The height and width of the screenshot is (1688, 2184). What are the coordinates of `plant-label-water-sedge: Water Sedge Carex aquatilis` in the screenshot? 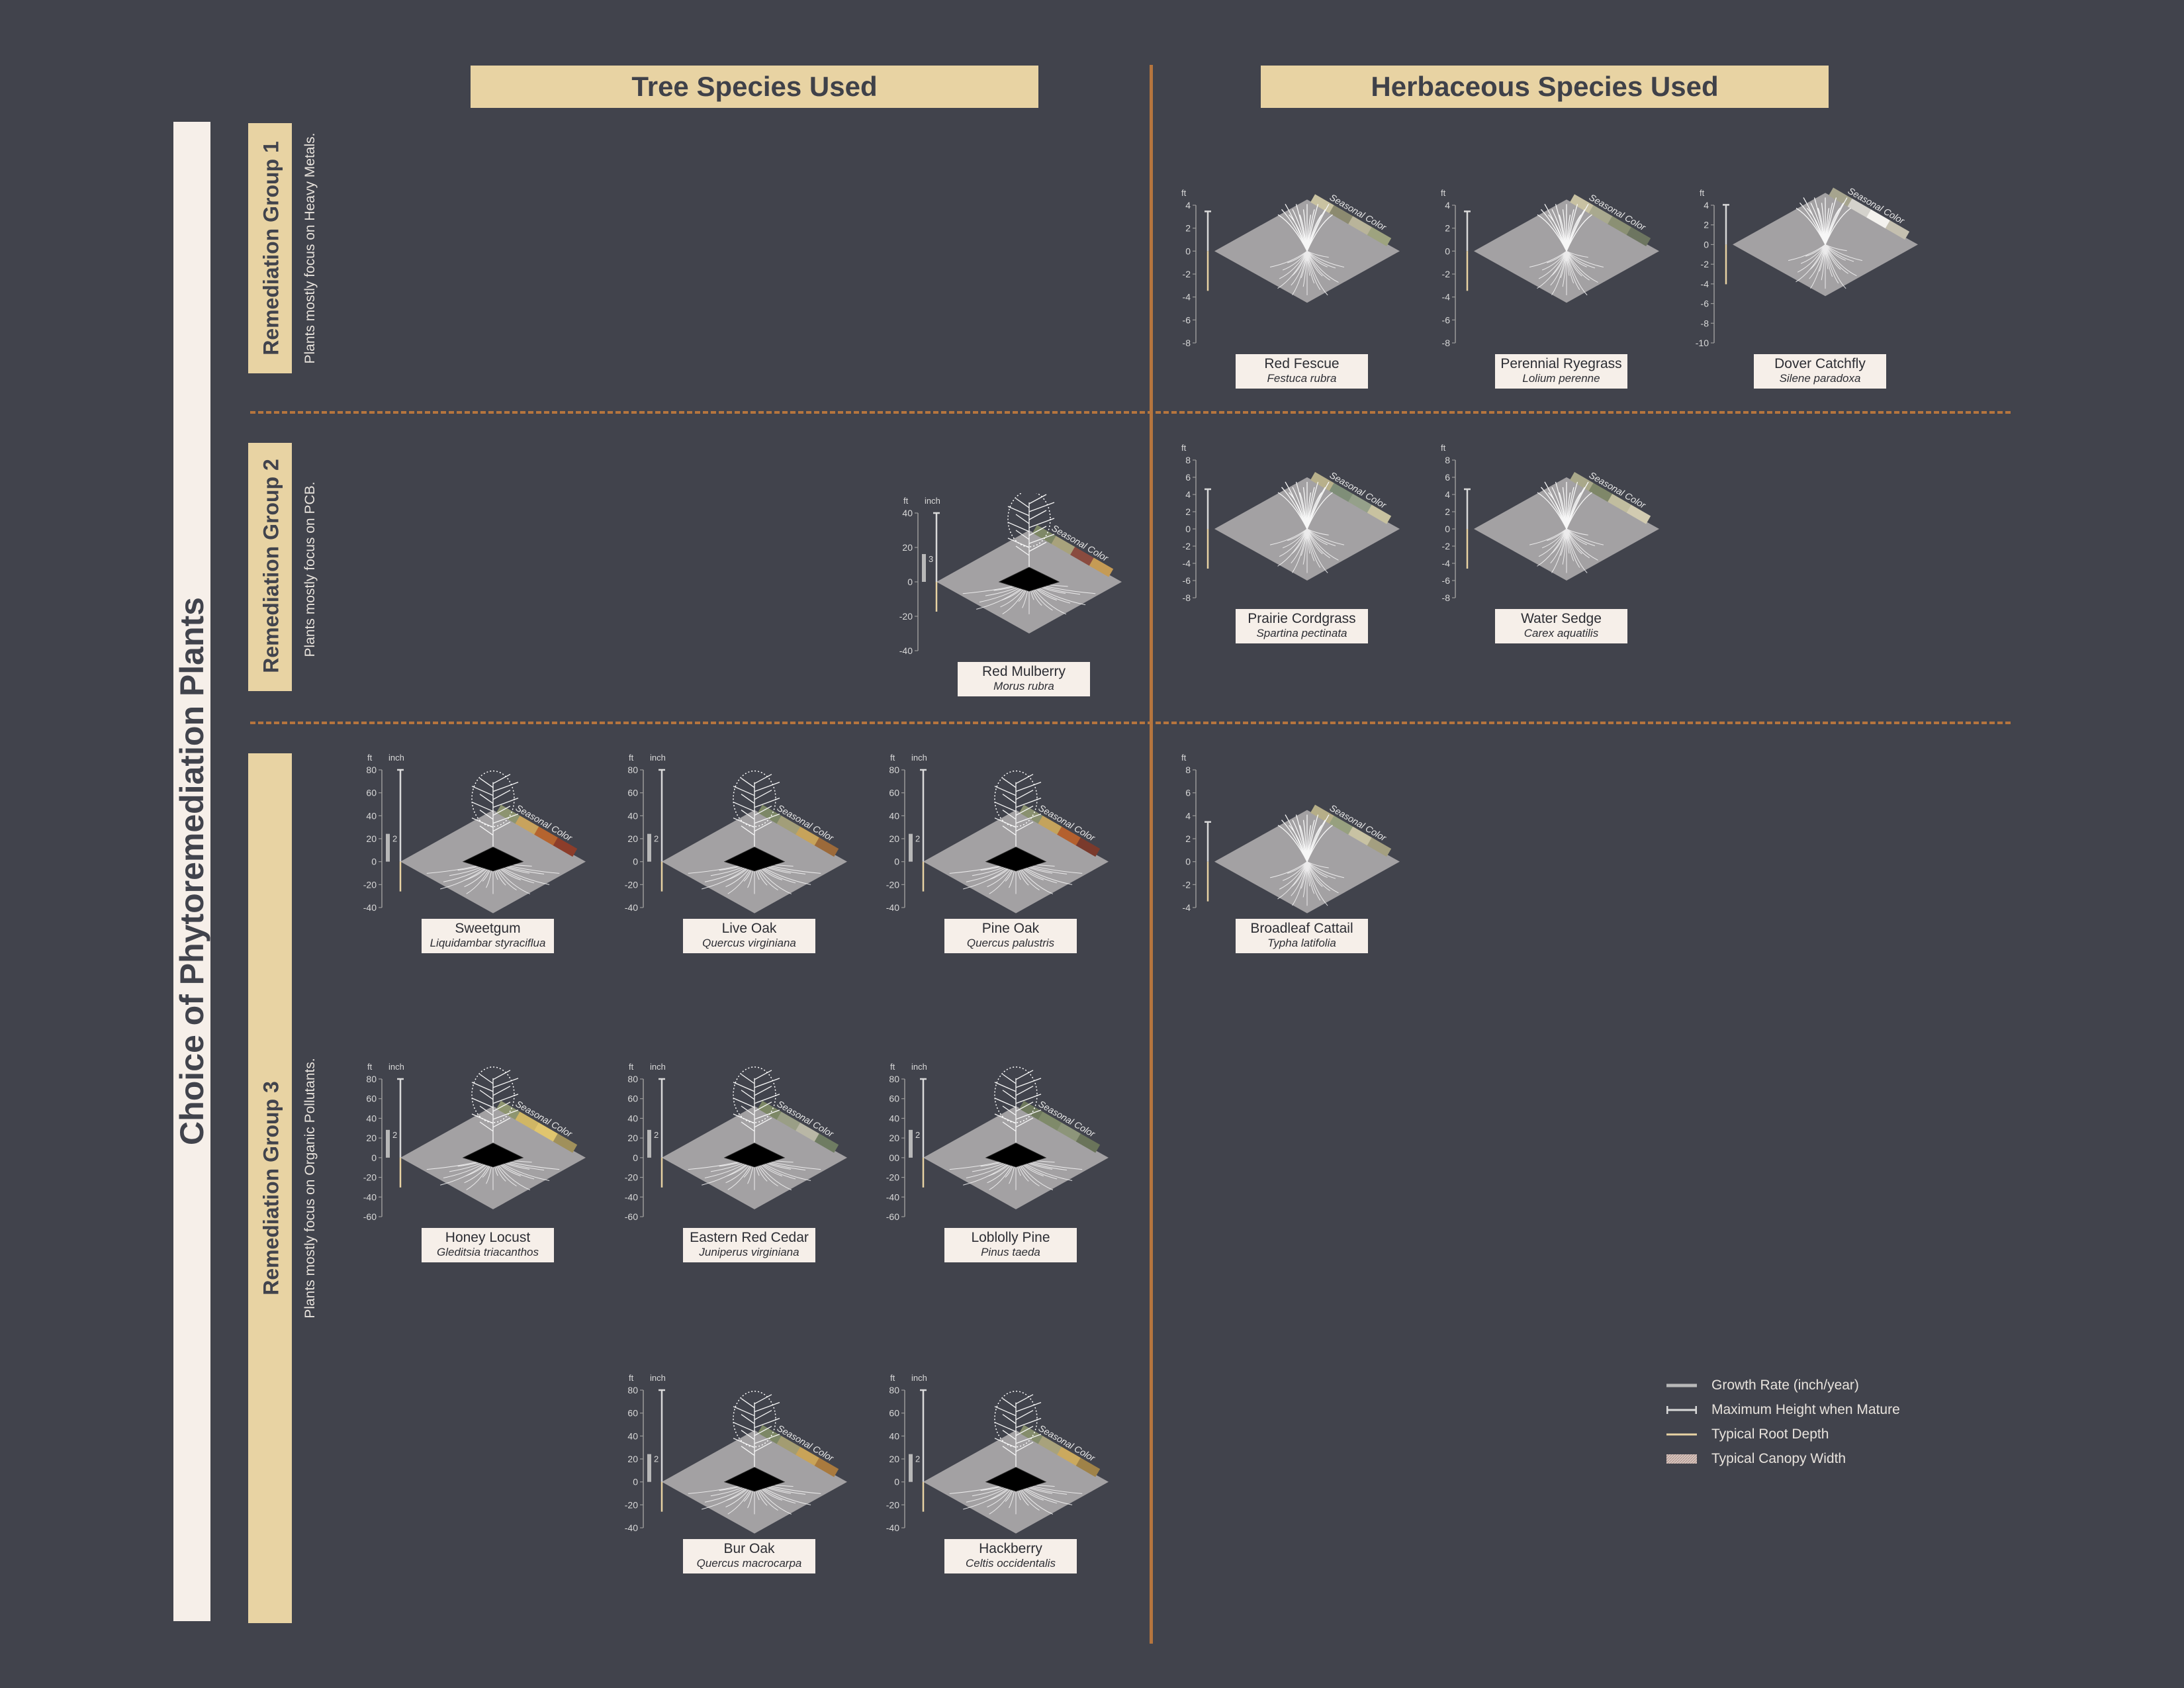 It's located at (1561, 626).